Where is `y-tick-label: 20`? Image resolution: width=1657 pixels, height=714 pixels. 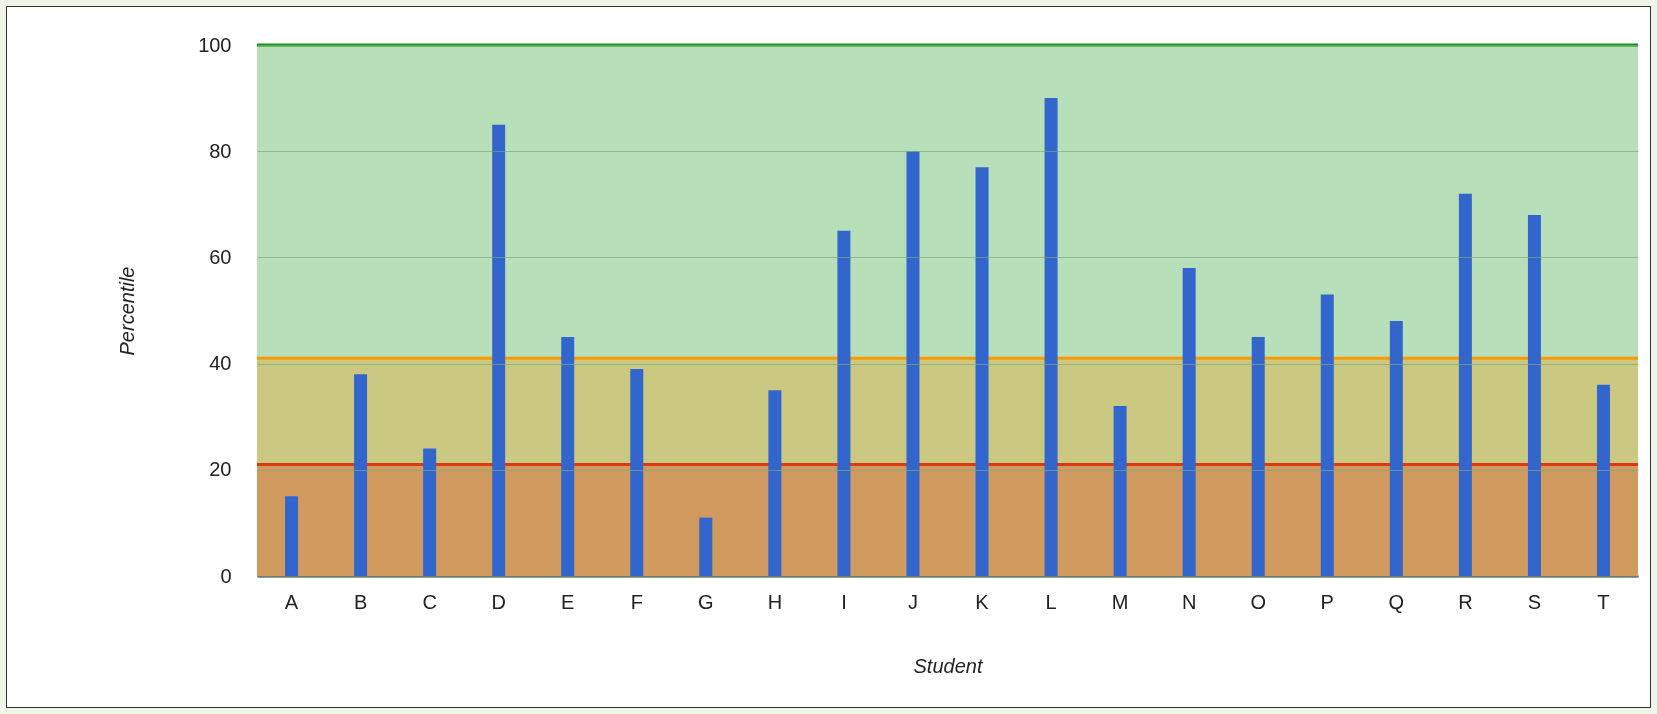 y-tick-label: 20 is located at coordinates (220, 469).